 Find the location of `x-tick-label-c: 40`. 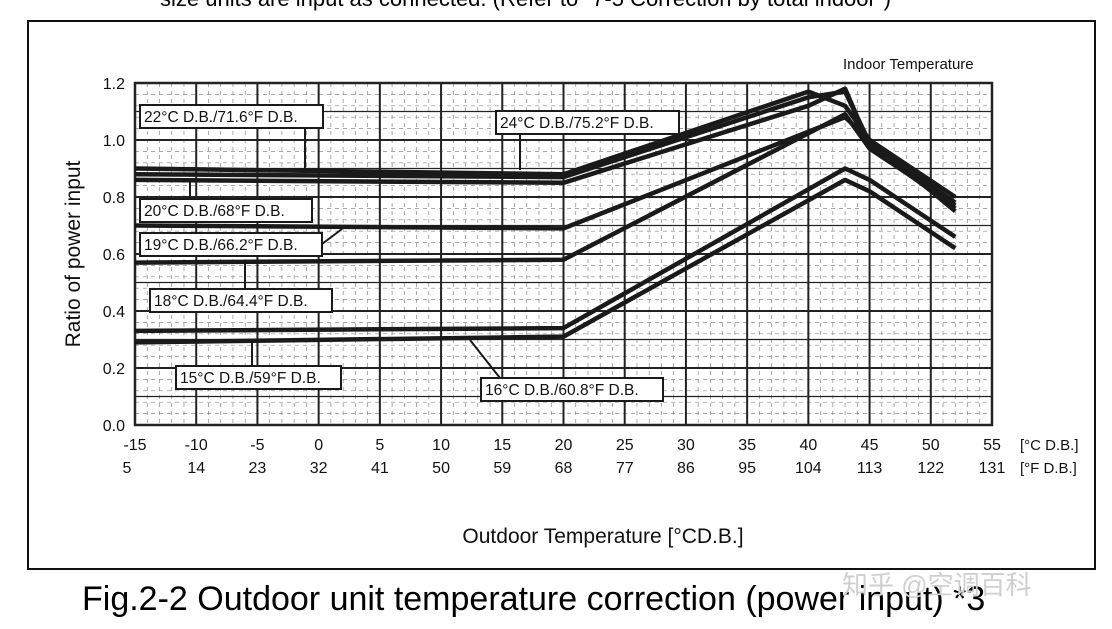

x-tick-label-c: 40 is located at coordinates (808, 445).